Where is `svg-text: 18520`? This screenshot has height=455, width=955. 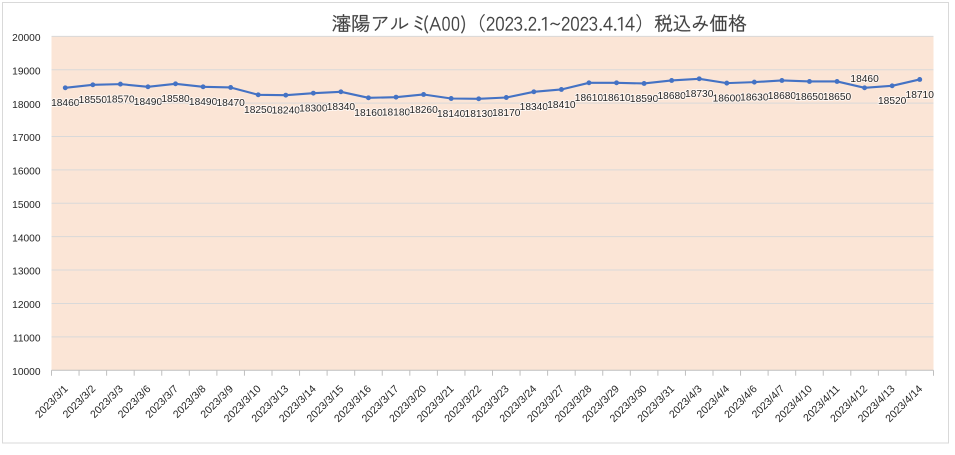
svg-text: 18520 is located at coordinates (892, 101).